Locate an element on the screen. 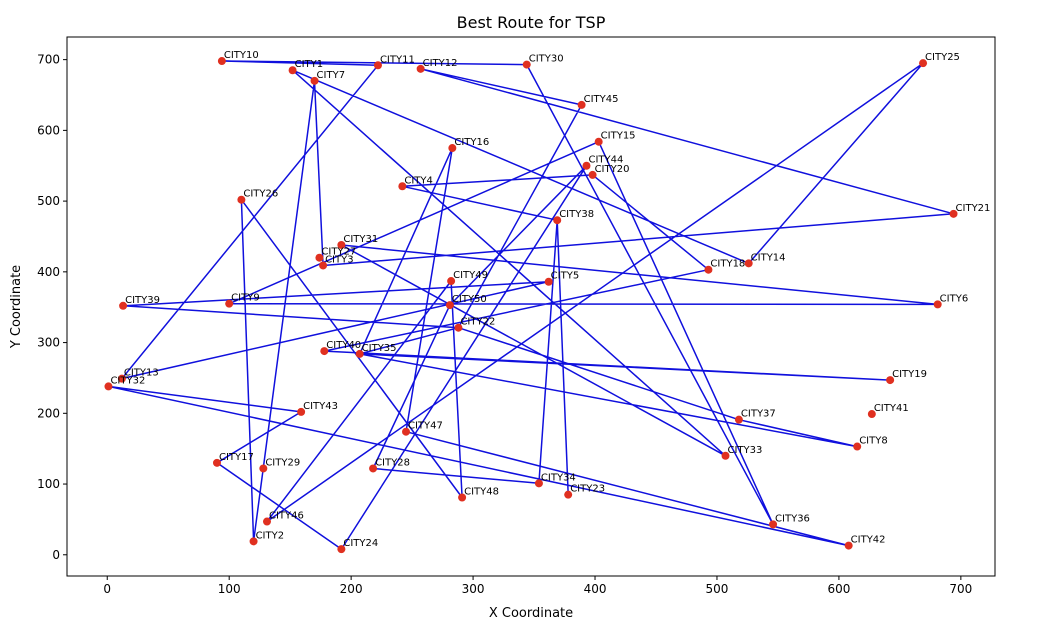 This screenshot has height=633, width=1047. city-point-city14 is located at coordinates (748, 263).